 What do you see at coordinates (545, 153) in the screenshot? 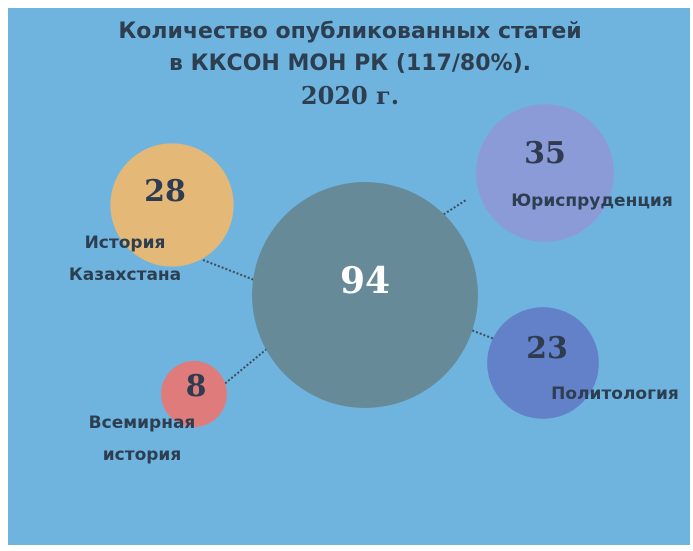
I see `bubble-value: 35` at bounding box center [545, 153].